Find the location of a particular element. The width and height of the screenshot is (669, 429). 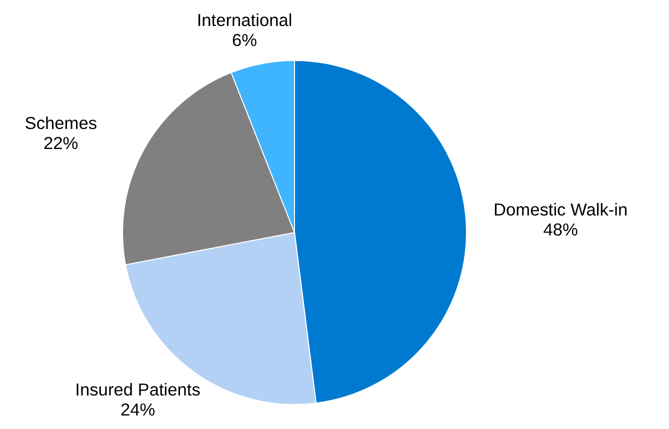

slice-label: Domestic Walk-in is located at coordinates (561, 210).